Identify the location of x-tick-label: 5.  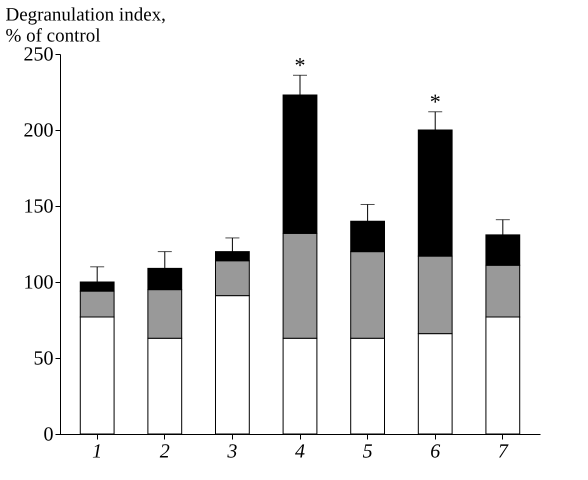
(367, 451).